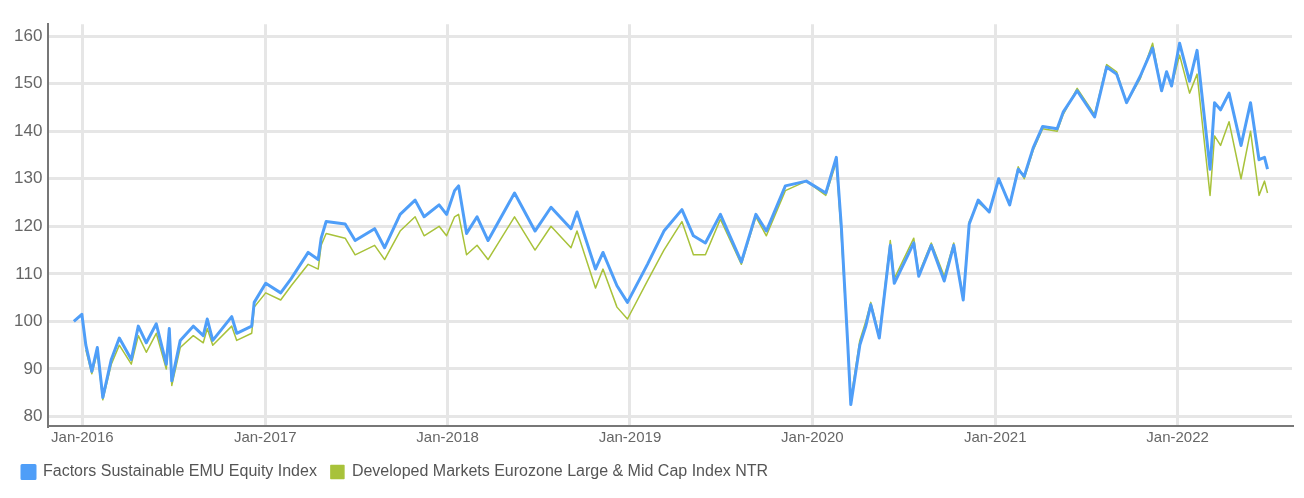 Image resolution: width=1304 pixels, height=498 pixels. Describe the element at coordinates (29, 273) in the screenshot. I see `y-tick-label: 110` at that location.